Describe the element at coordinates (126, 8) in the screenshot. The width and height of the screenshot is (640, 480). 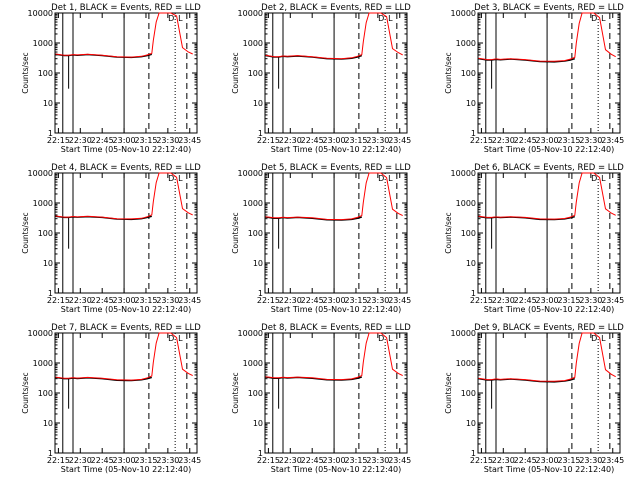
I see `panel-title: Det 1, BLACK = Events, RED = LLD` at that location.